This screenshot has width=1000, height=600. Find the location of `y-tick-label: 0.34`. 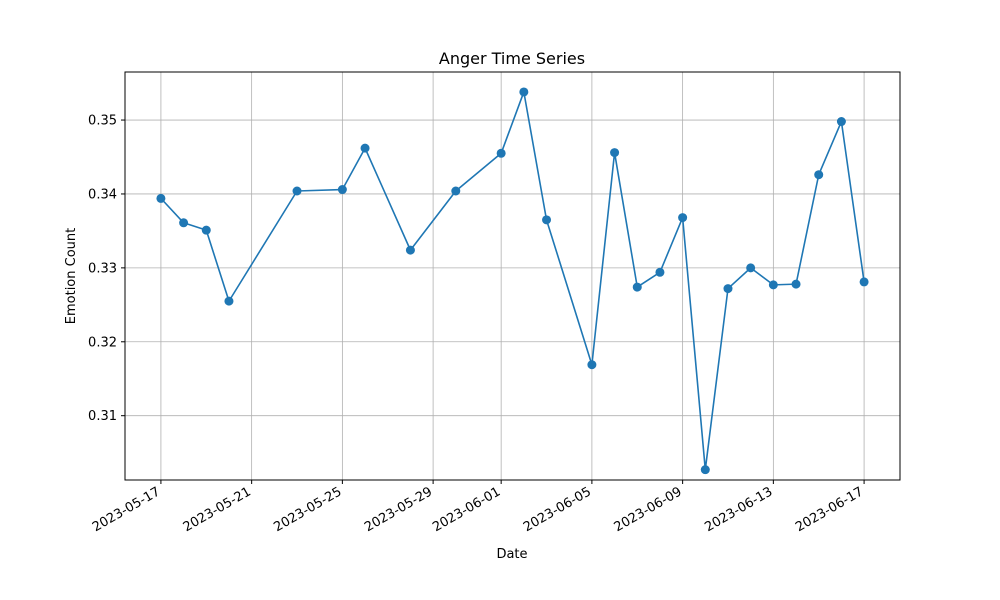

y-tick-label: 0.34 is located at coordinates (102, 194).